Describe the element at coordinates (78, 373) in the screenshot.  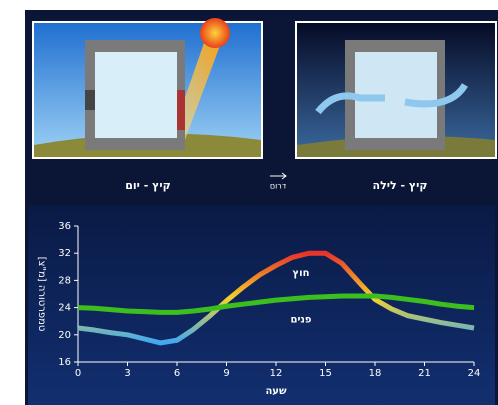
I see `x-tick-label: 0` at that location.